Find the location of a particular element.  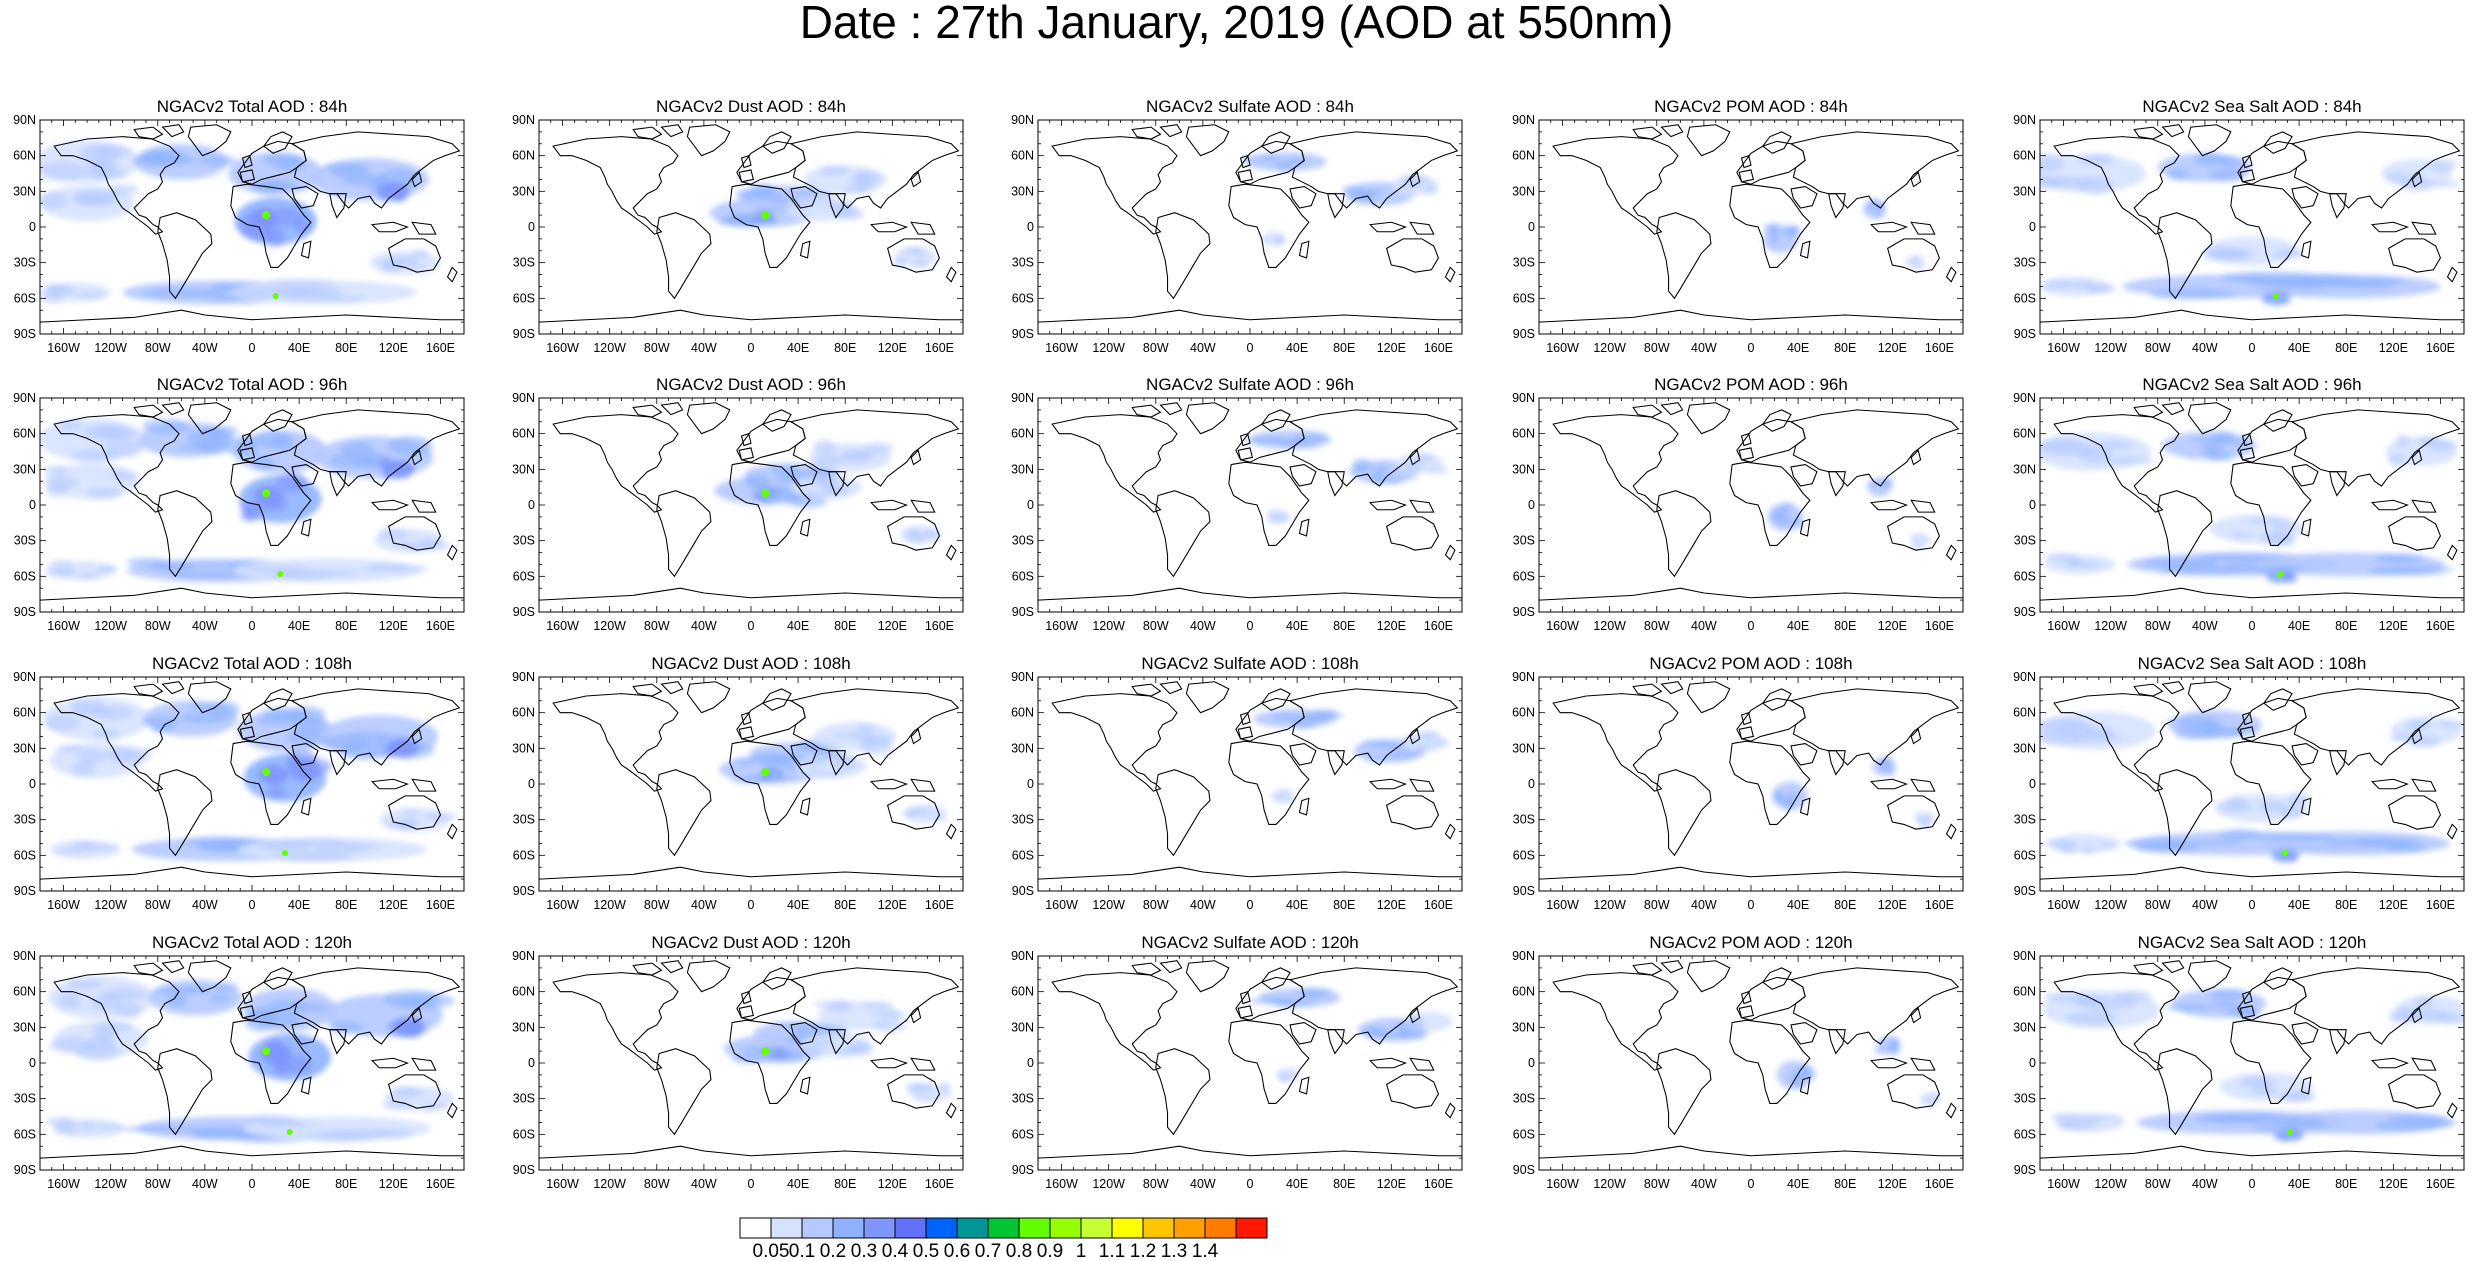

panel-title: NGACv2 Total AOD : 120h is located at coordinates (252, 942).